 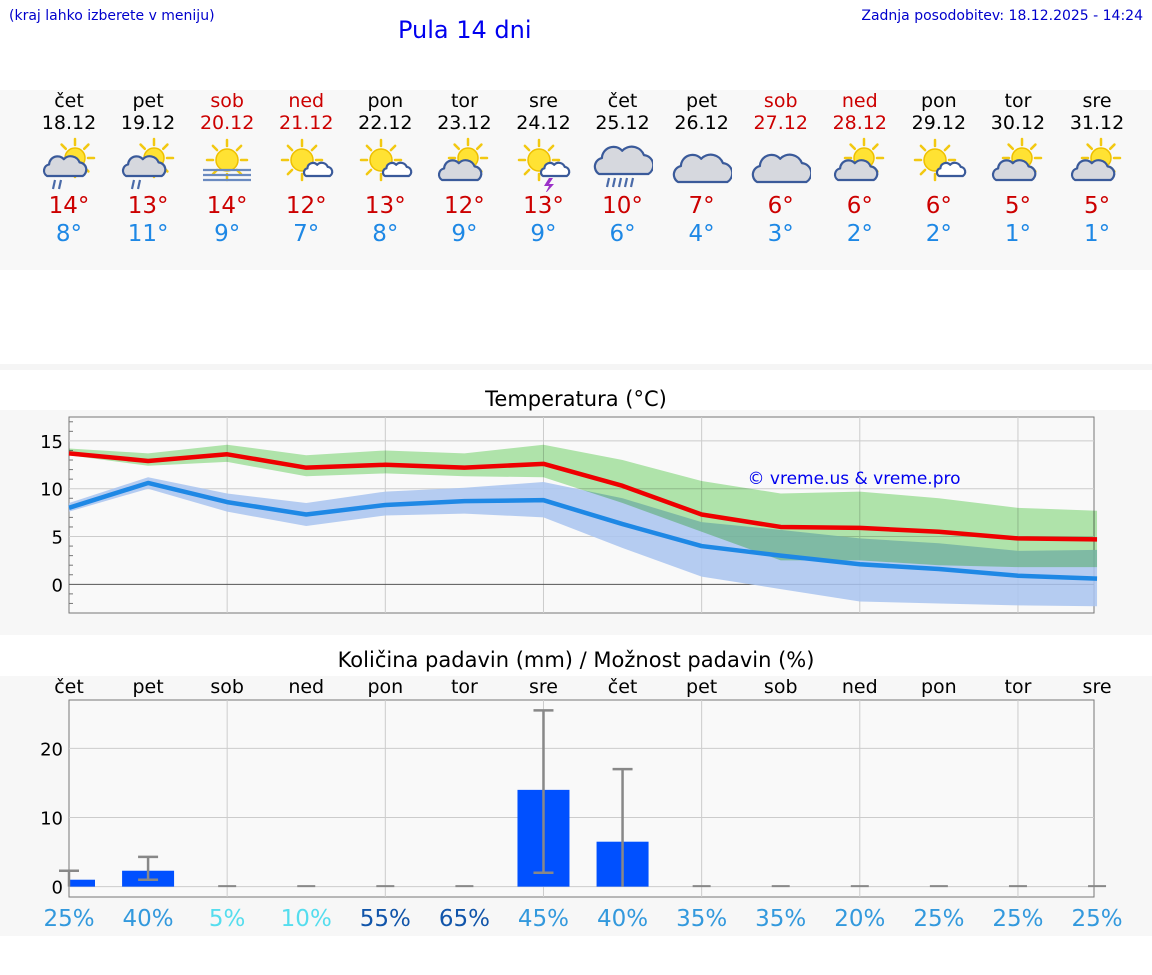 I want to click on x-category-label: pon, so click(x=385, y=687).